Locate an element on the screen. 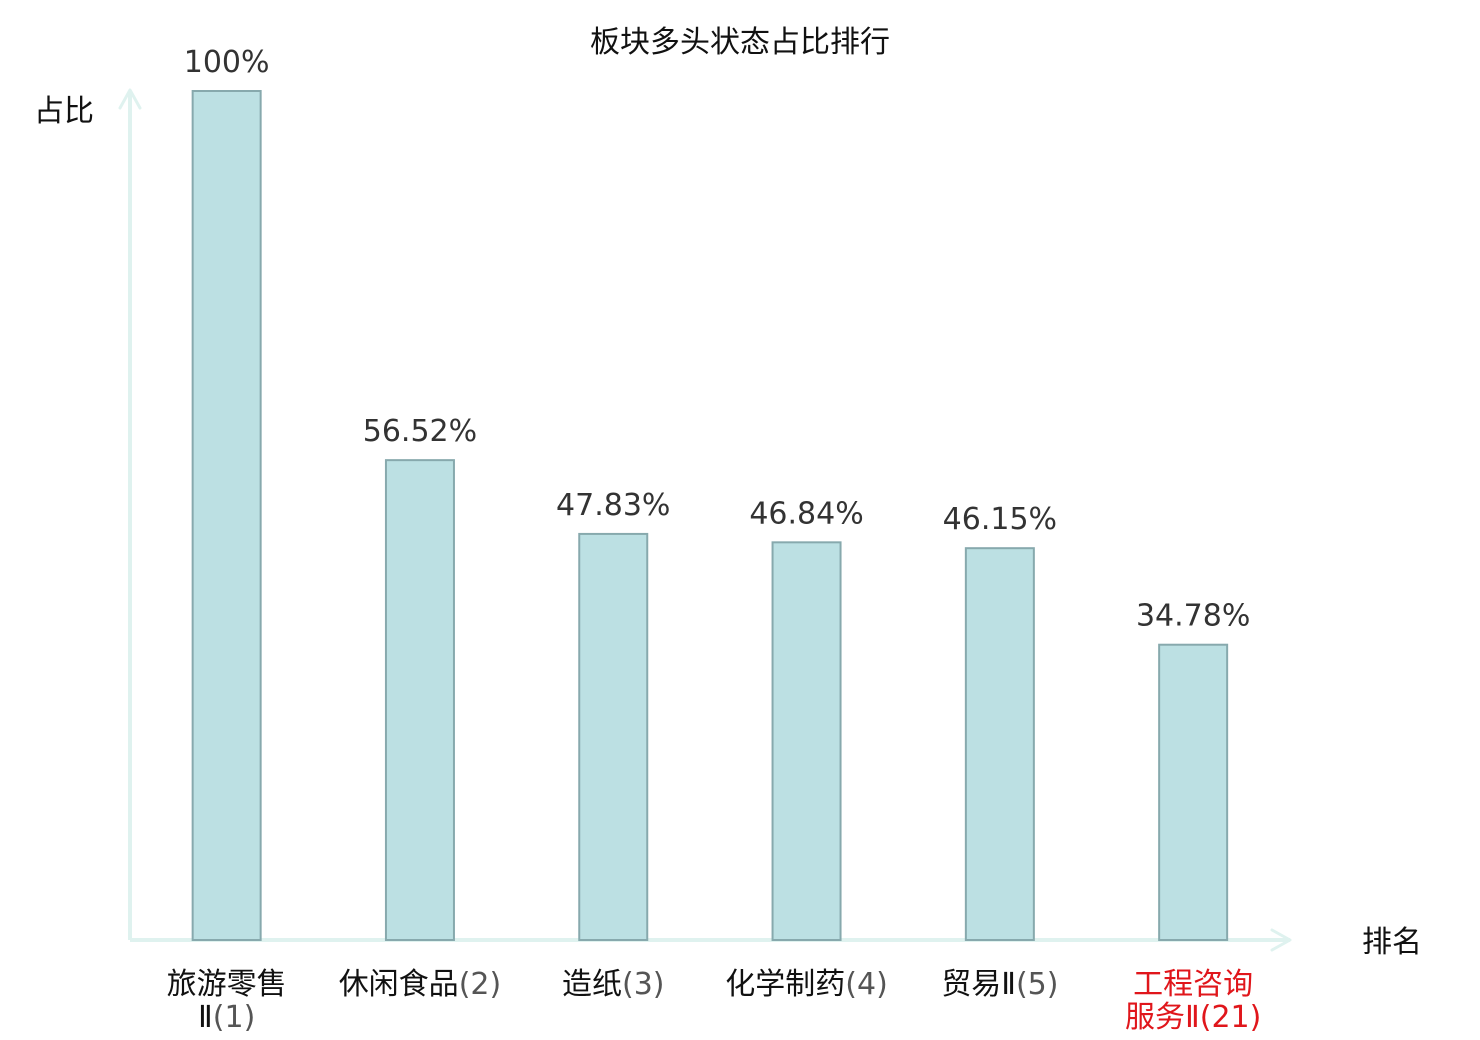 This screenshot has height=1040, width=1480. x-tick-label: 旅游零售 is located at coordinates (227, 984).